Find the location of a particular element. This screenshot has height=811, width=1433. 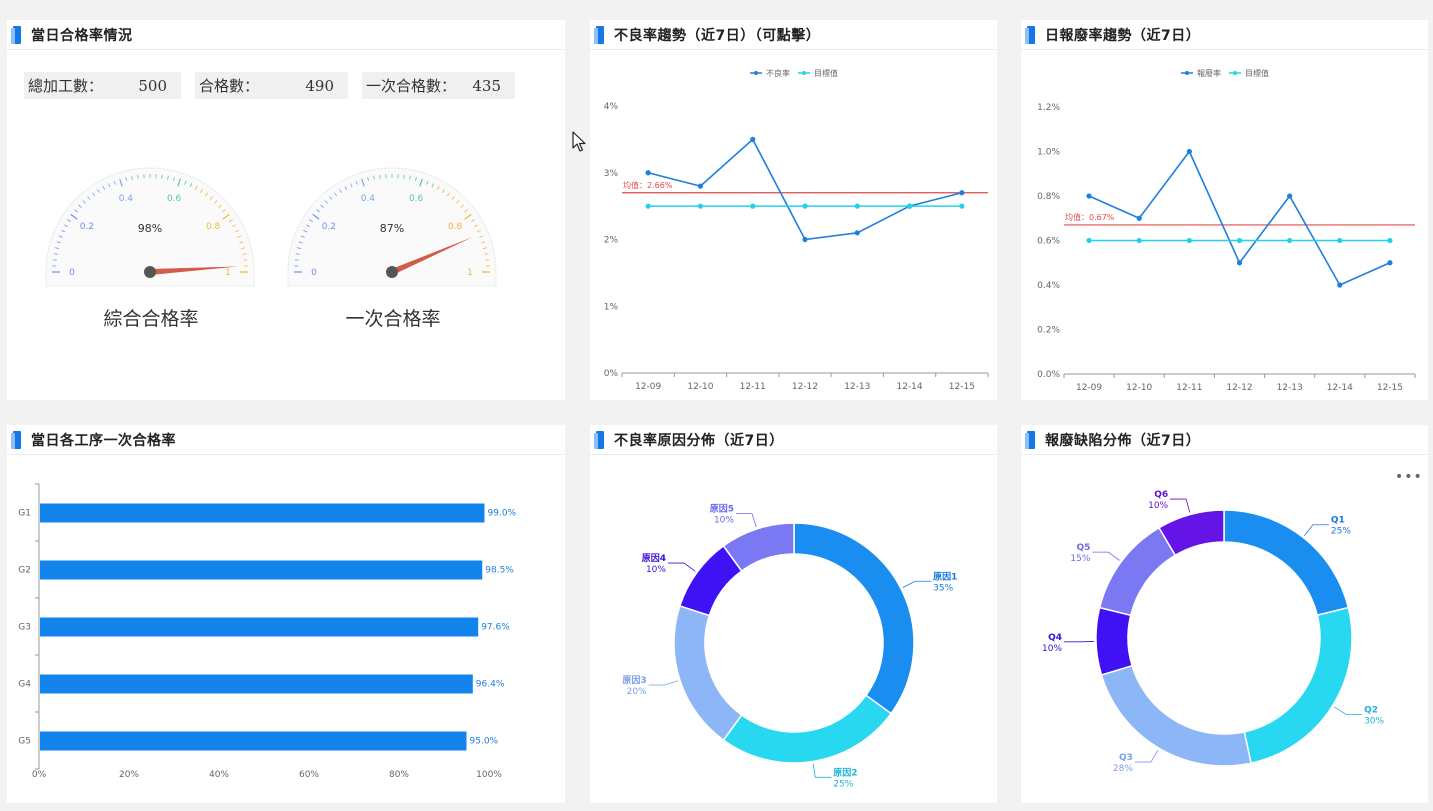

gauge-value: 98% is located at coordinates (150, 228).